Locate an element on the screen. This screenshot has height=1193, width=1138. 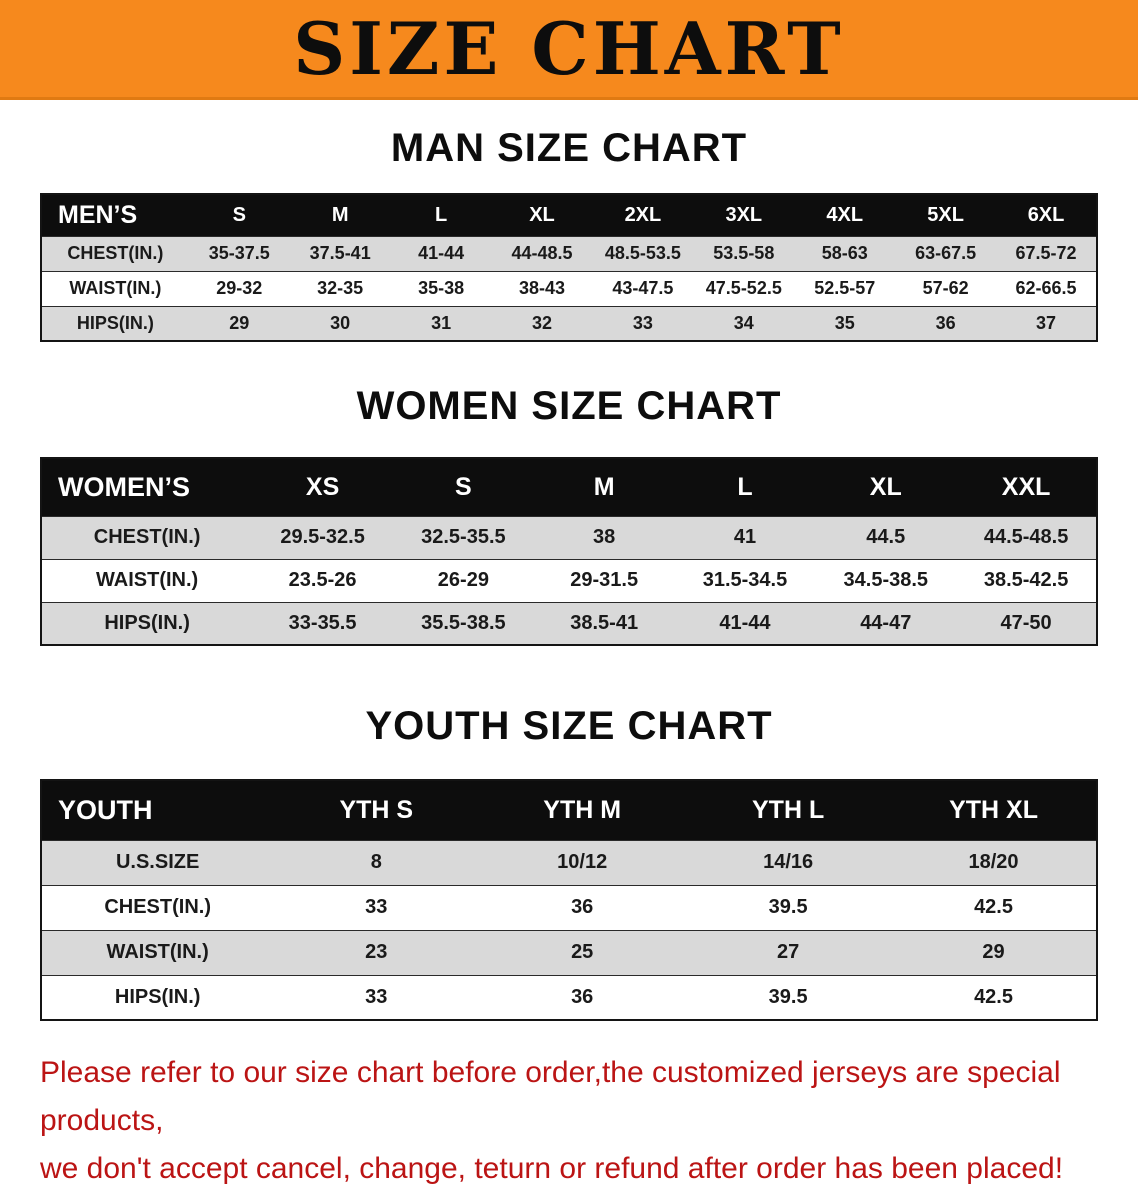
size-value-cell: 38.5-42.5 is located at coordinates (1026, 580).